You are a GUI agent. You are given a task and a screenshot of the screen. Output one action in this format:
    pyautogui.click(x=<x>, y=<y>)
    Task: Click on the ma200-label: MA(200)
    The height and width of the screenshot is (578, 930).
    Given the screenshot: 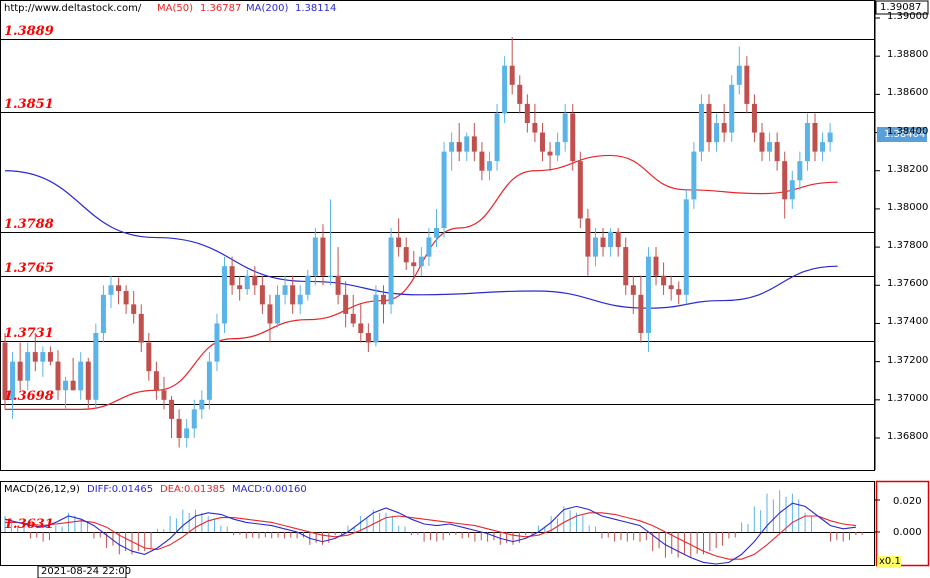 What is the action you would take?
    pyautogui.click(x=267, y=8)
    